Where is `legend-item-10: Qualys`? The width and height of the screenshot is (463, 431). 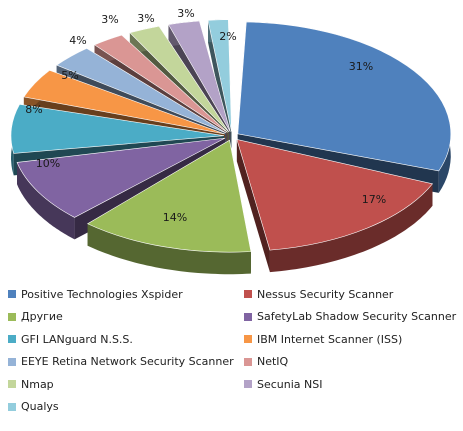 legend-item-10: Qualys is located at coordinates (33, 407).